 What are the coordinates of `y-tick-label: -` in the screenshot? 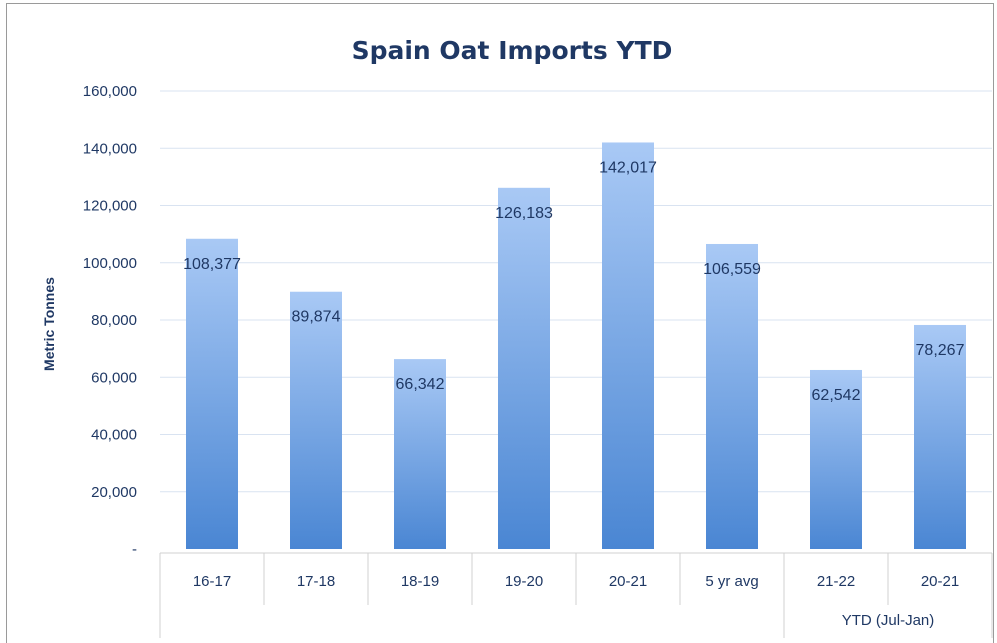 It's located at (134, 549).